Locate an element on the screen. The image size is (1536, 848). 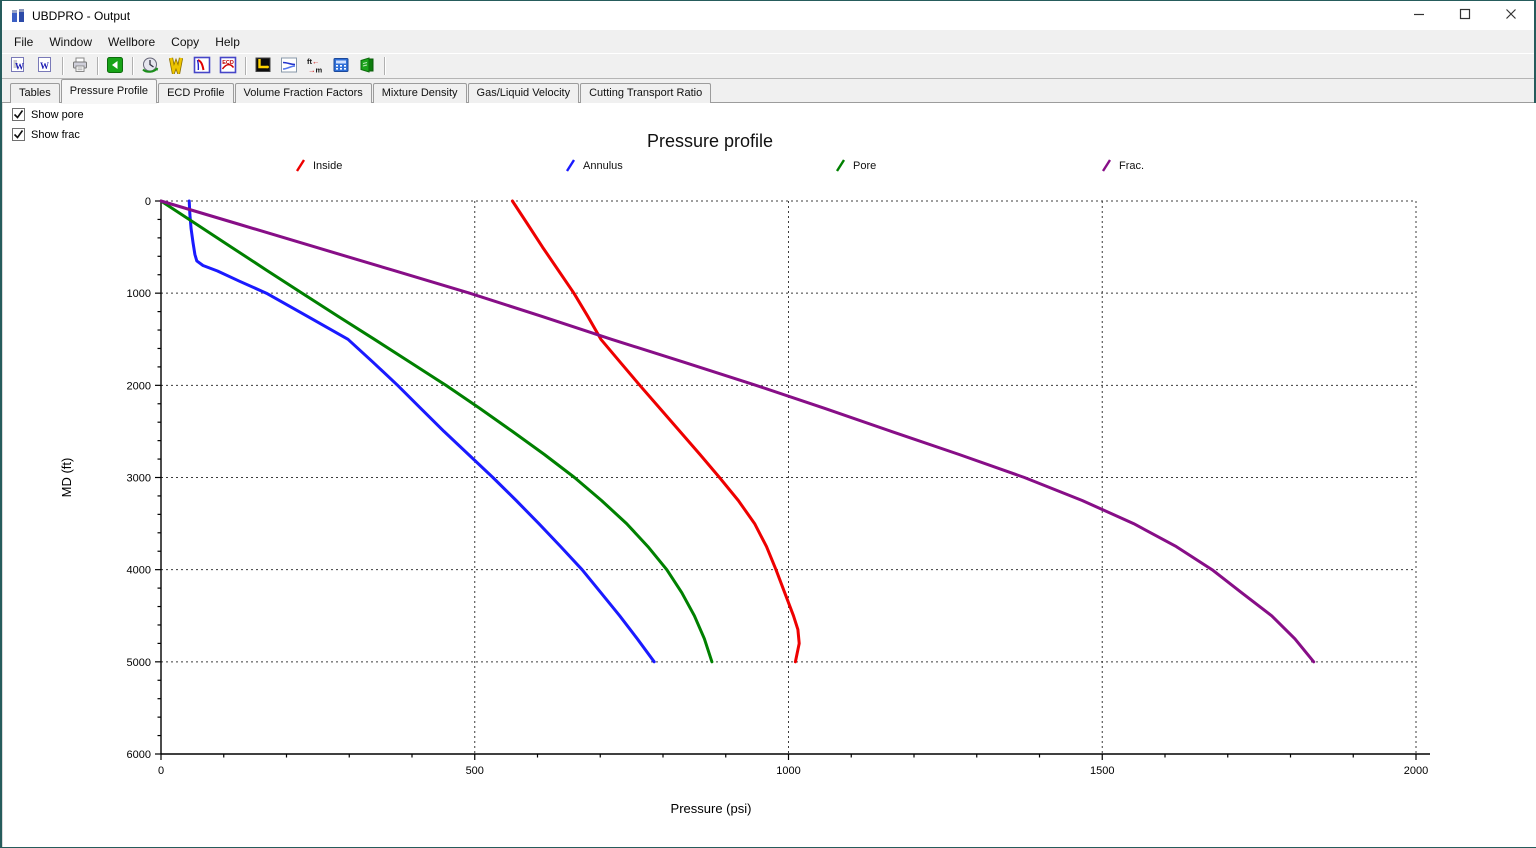
legend-item-frac: Frac. is located at coordinates (1122, 165).